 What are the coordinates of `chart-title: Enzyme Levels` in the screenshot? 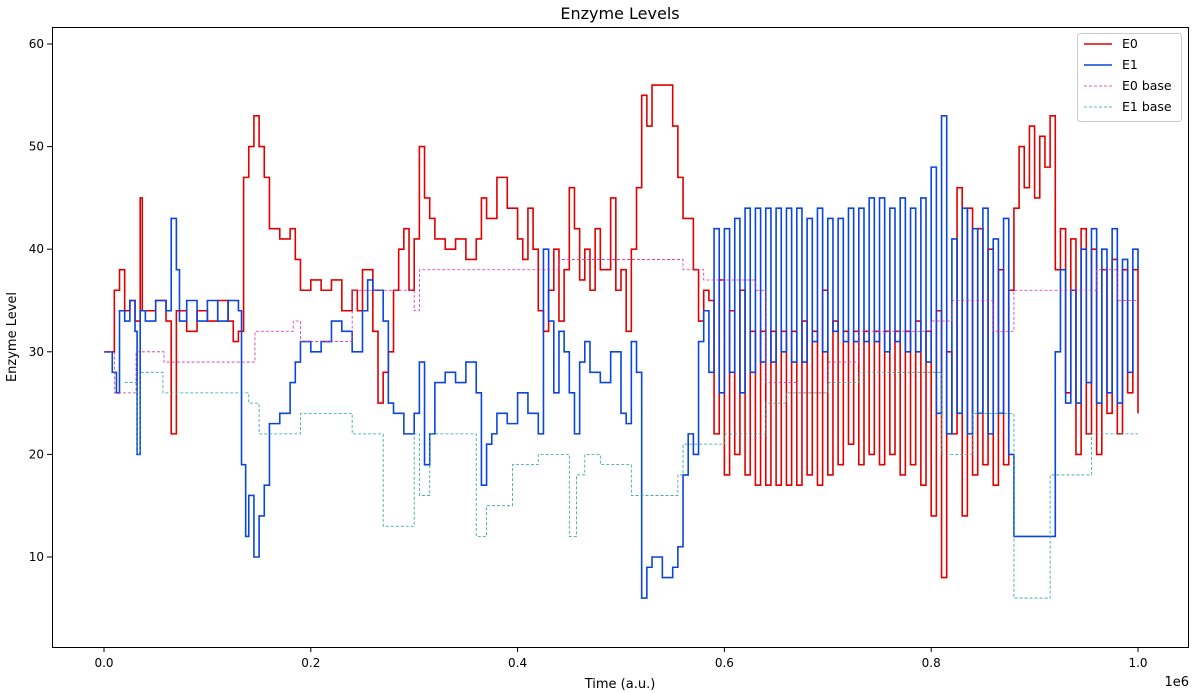 It's located at (619, 13).